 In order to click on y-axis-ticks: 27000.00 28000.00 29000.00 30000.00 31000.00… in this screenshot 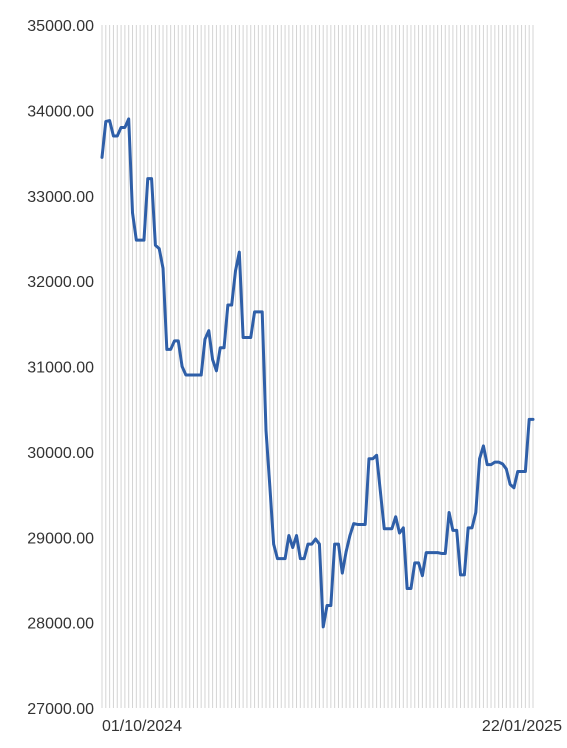, I will do `click(60, 368)`.